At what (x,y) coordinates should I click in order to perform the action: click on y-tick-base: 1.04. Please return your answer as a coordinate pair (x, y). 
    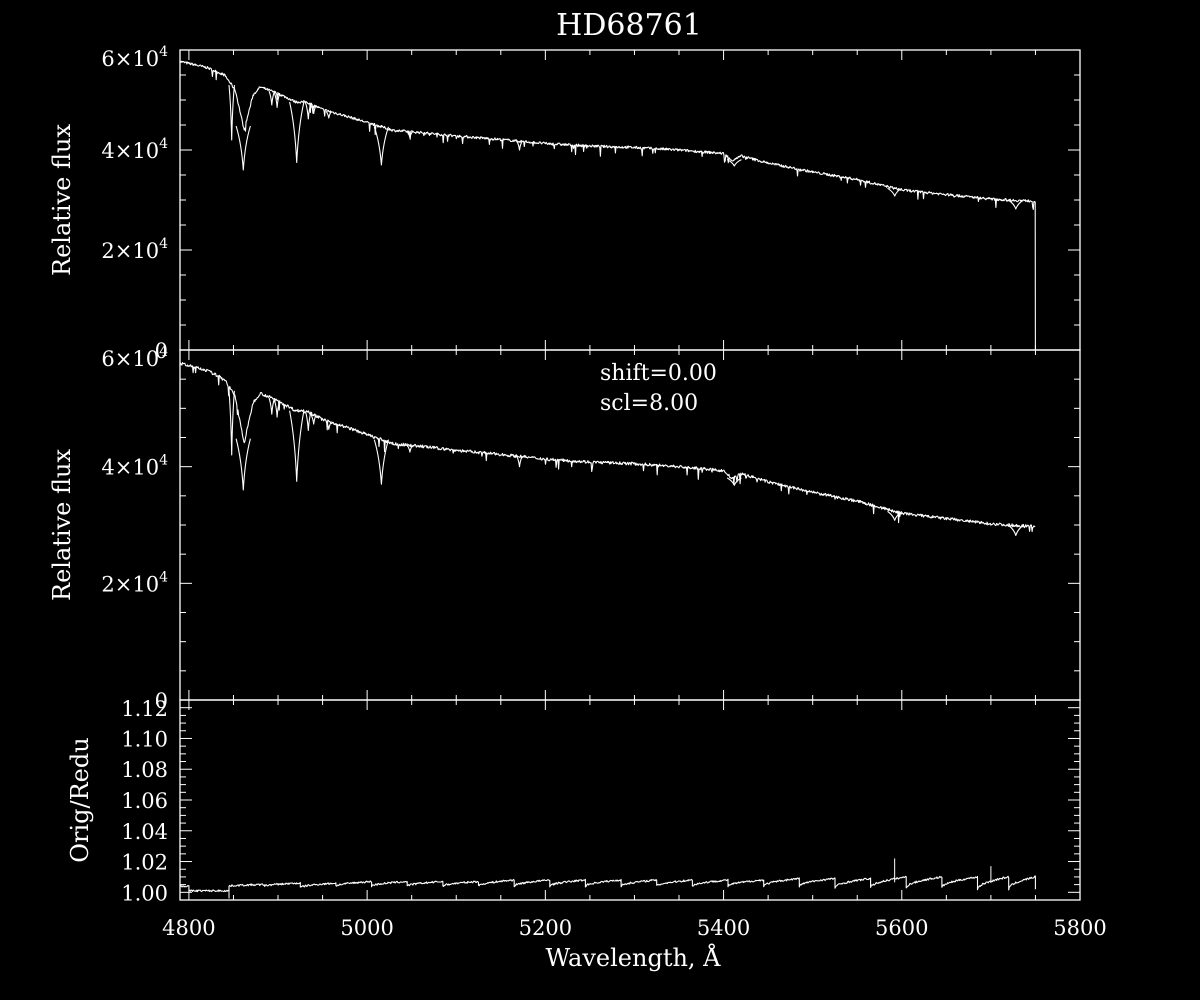
    Looking at the image, I should click on (144, 832).